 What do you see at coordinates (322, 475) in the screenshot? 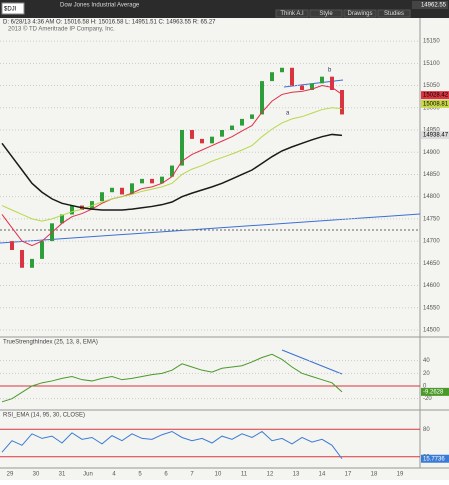
I see `x-tick-label: 14` at bounding box center [322, 475].